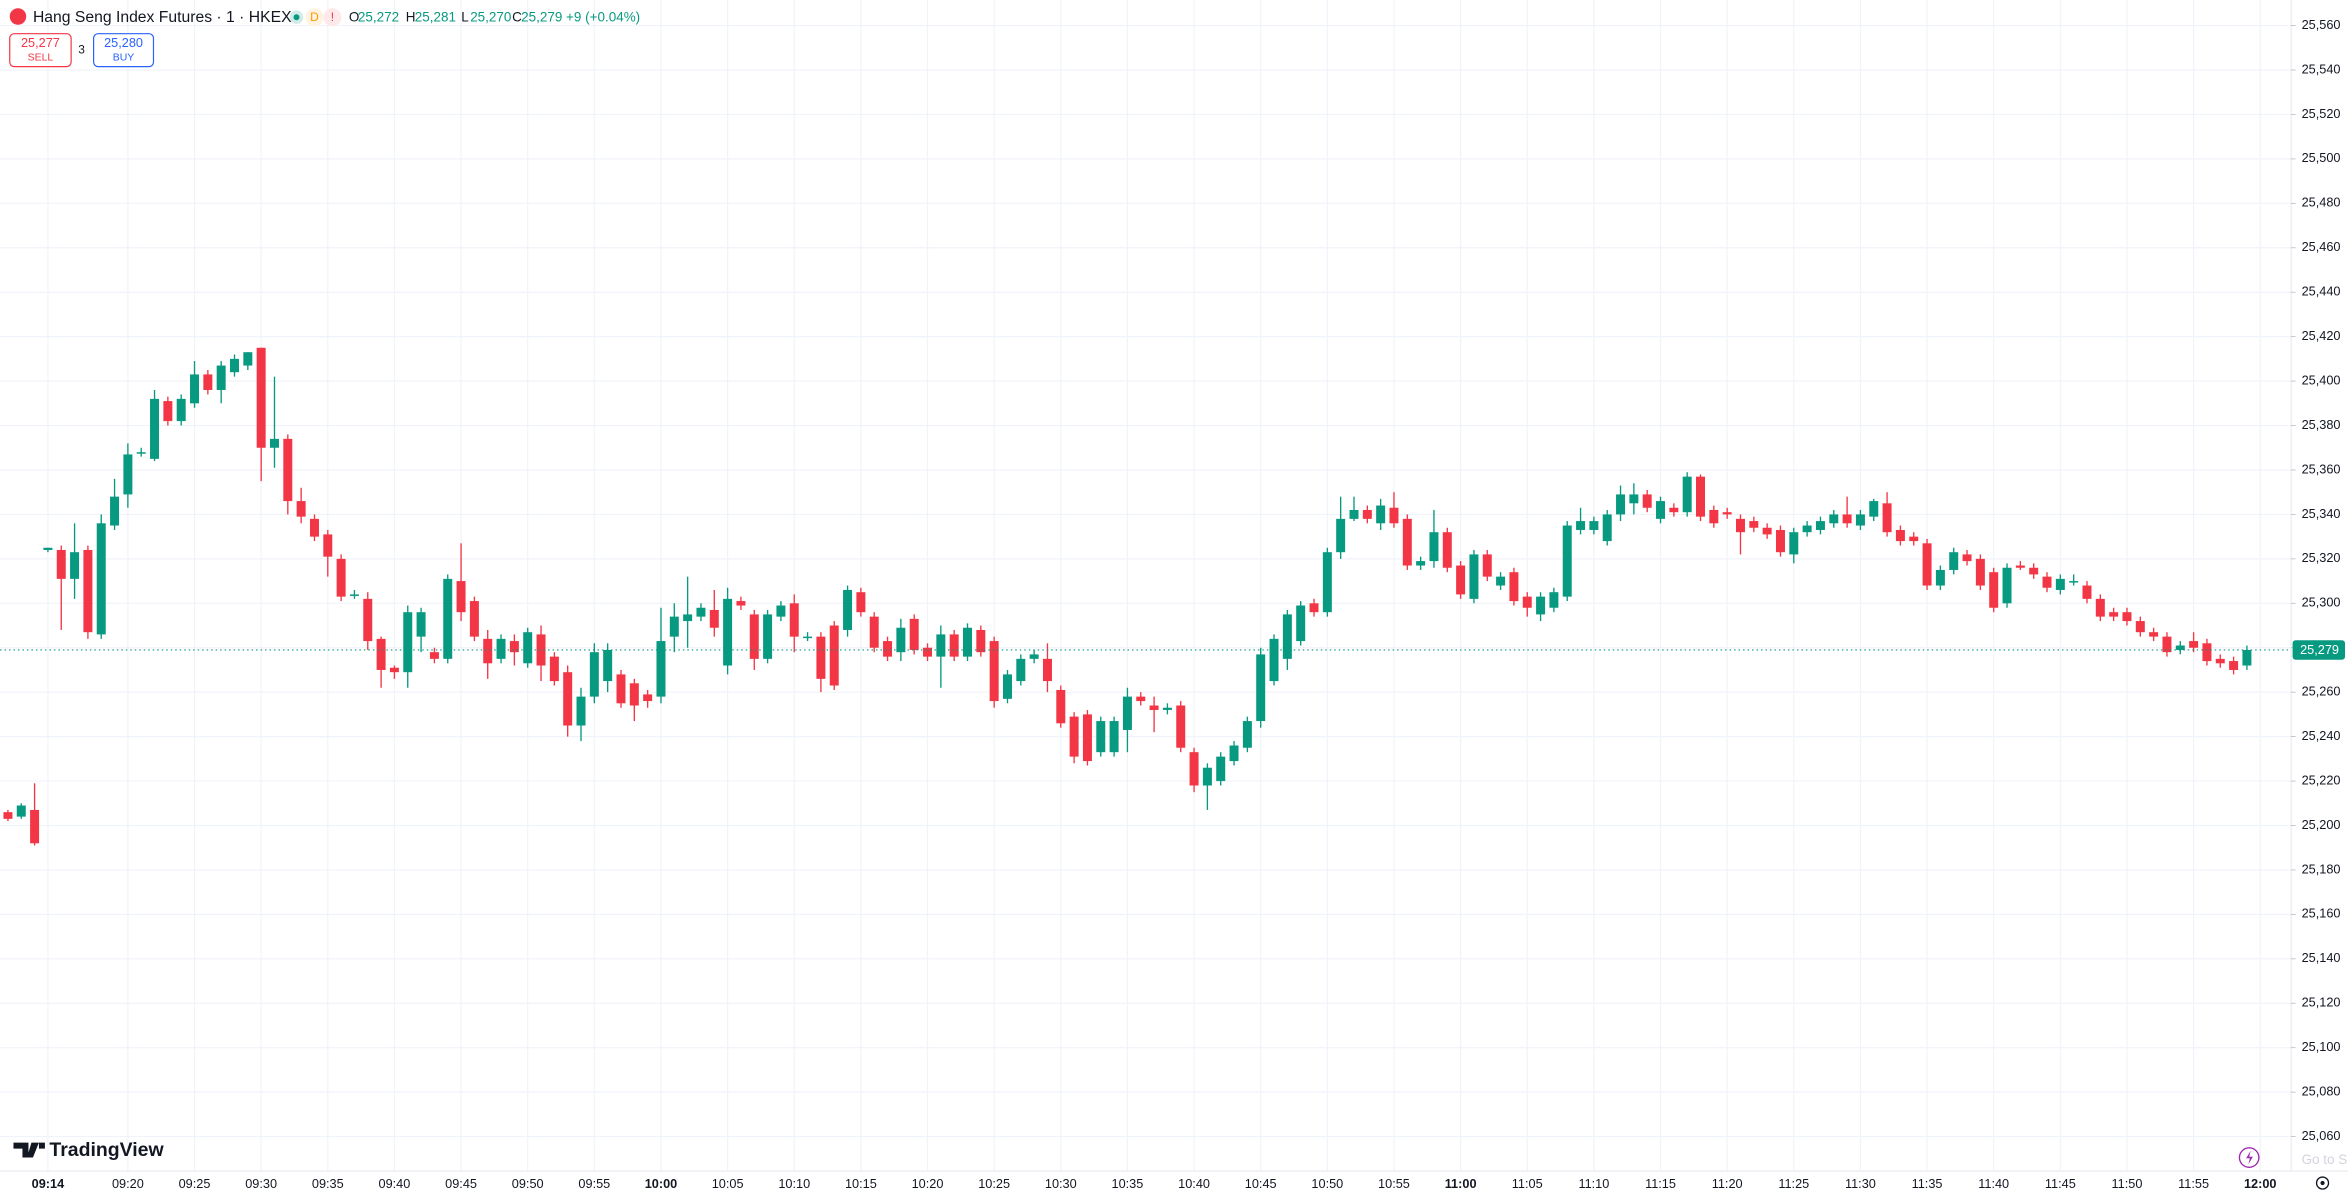 The height and width of the screenshot is (1198, 2348). I want to click on settings-button, so click(2322, 1183).